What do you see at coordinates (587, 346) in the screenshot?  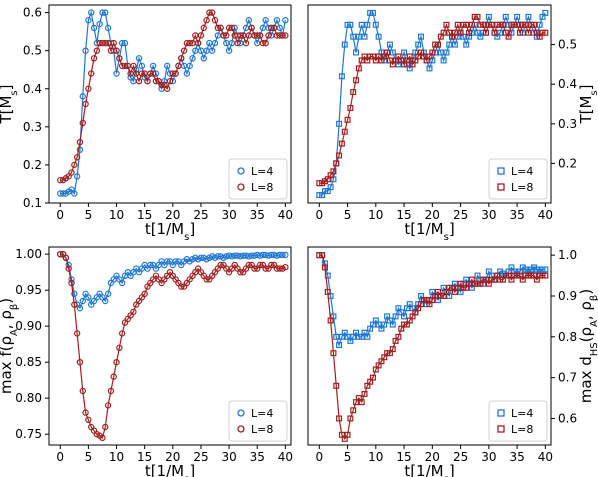 I see `y-axis-label: max dHS(ρA, ρβ)` at bounding box center [587, 346].